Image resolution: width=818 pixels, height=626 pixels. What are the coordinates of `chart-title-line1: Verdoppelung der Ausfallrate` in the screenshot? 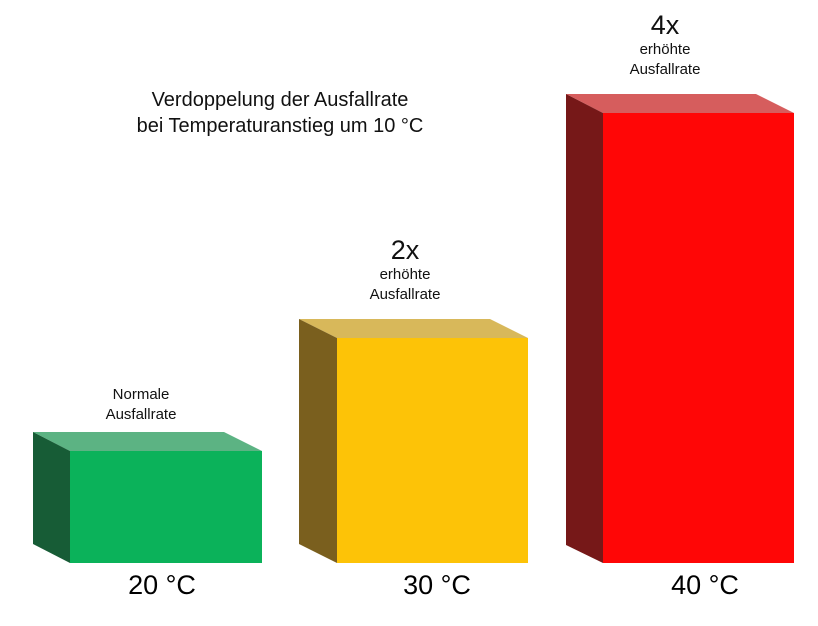 It's located at (280, 100).